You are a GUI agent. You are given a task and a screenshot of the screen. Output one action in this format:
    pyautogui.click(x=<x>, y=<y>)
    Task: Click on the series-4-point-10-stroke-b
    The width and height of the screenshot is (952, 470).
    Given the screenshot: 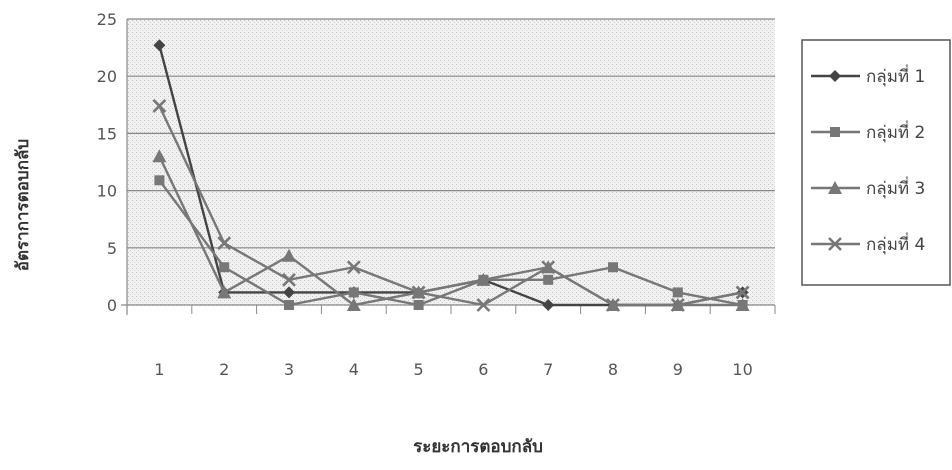 What is the action you would take?
    pyautogui.click(x=742, y=292)
    